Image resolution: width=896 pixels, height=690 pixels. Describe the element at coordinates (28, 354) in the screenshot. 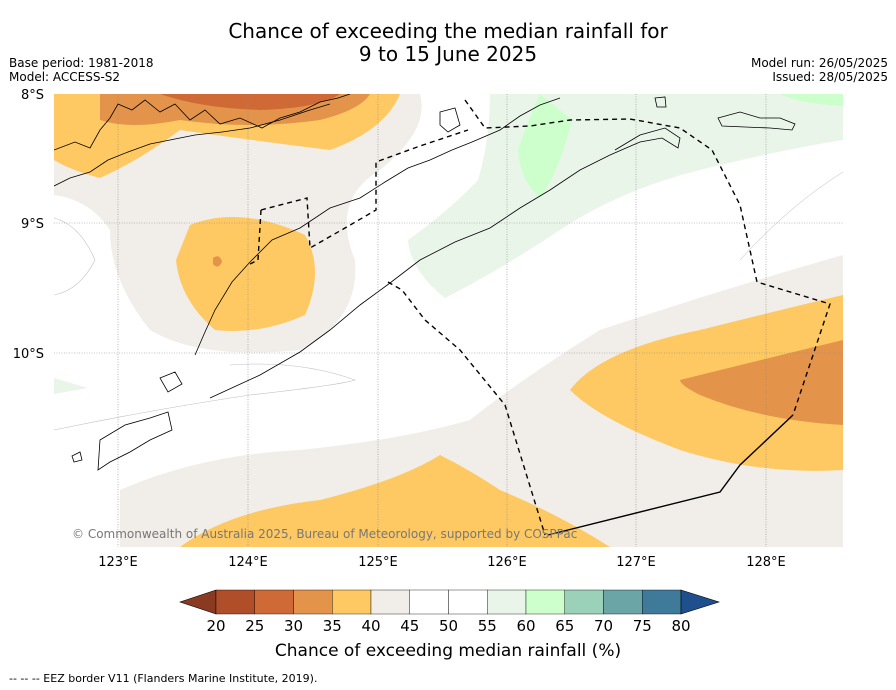

I see `lat-label-10s: 10°S` at that location.